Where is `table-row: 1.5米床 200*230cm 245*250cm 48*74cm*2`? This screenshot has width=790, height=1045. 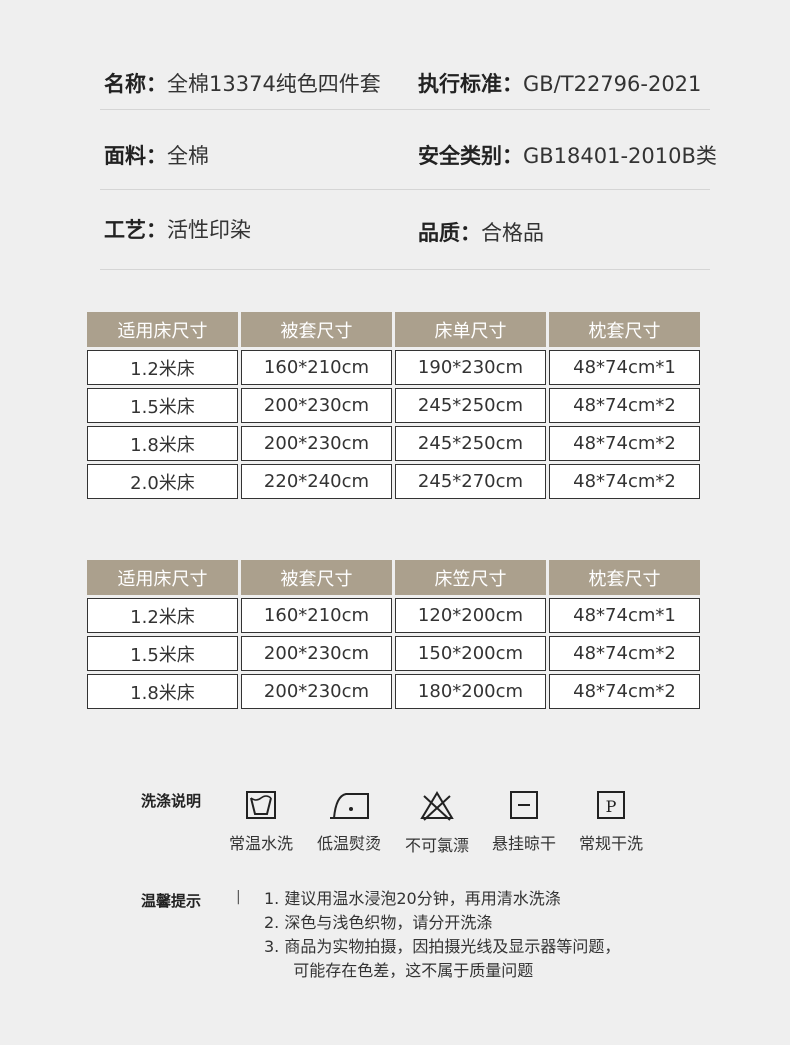
table-row: 1.5米床 200*230cm 245*250cm 48*74cm*2 is located at coordinates (393, 405).